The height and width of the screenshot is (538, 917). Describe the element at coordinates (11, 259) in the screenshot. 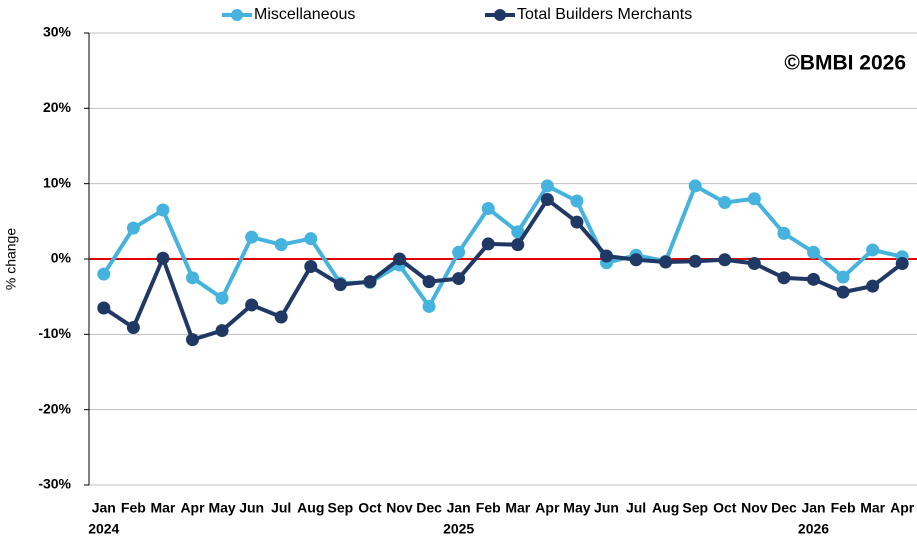

I see `y-axis-title: % change` at that location.